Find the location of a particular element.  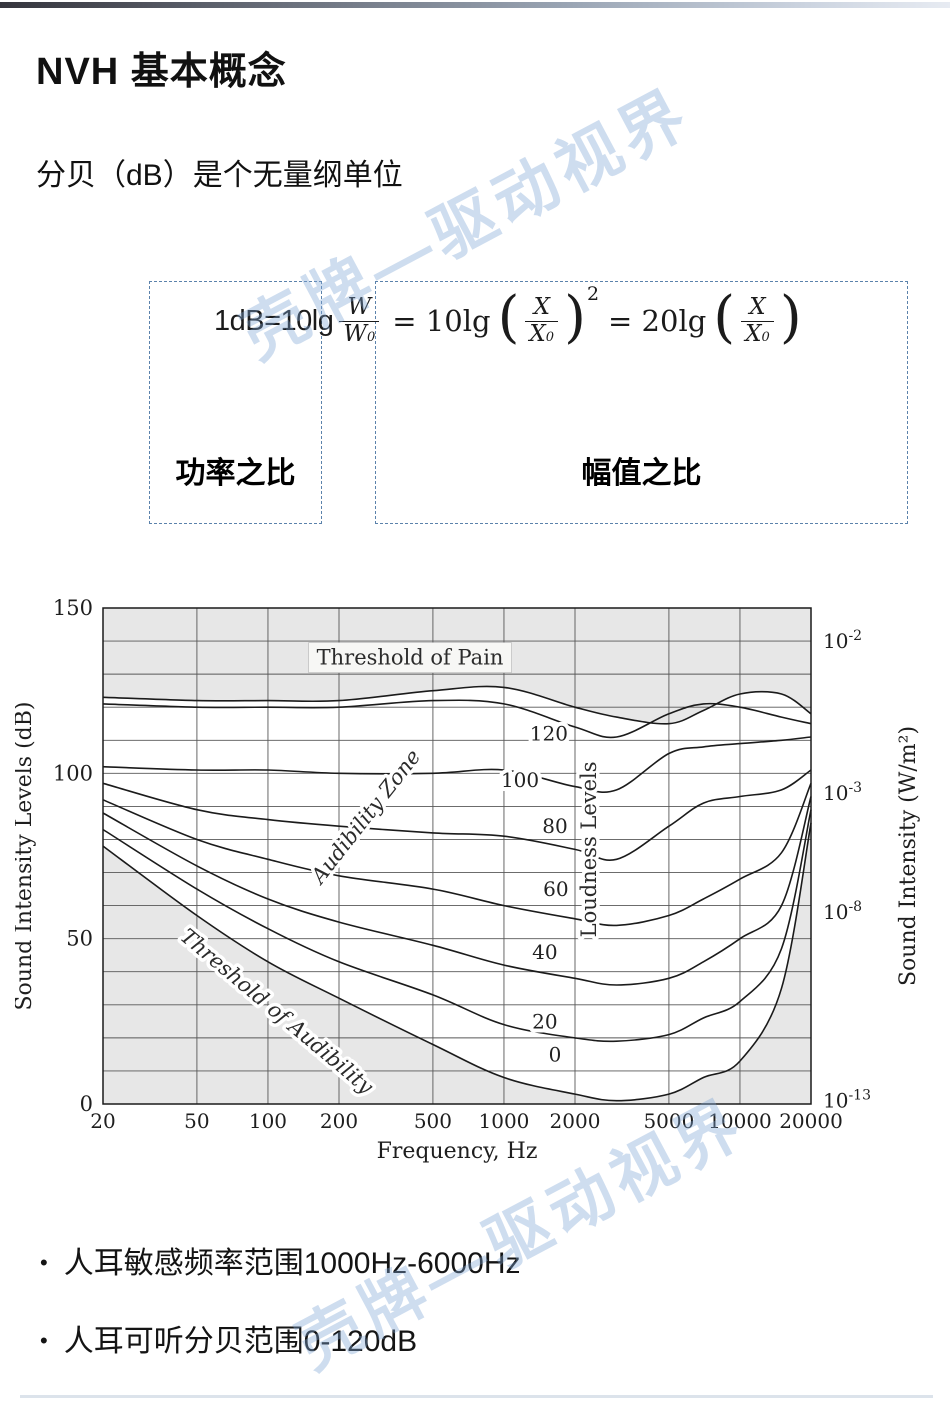

page-title: NVH 基本概念 is located at coordinates (161, 72).